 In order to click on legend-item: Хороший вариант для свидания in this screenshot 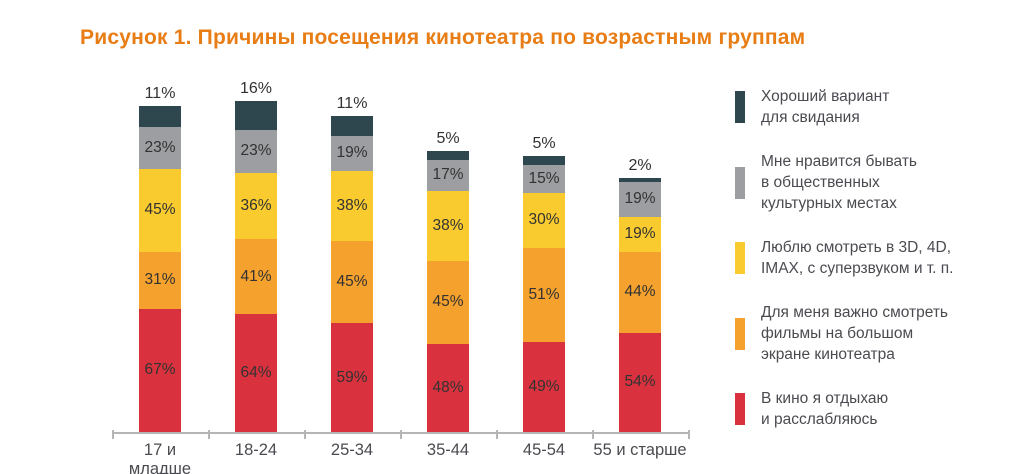, I will do `click(844, 107)`.